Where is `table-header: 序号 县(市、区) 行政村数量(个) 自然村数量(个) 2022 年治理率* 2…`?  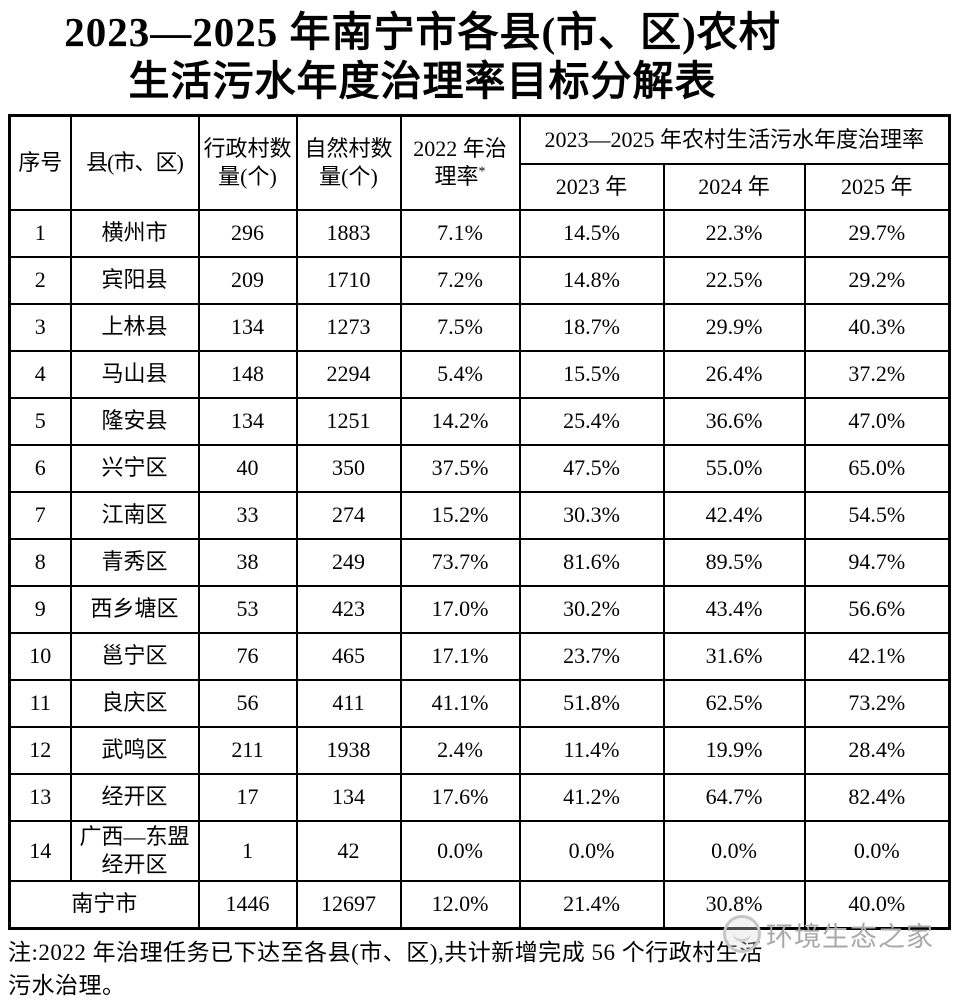
table-header: 序号 县(市、区) 行政村数量(个) 自然村数量(个) 2022 年治理率* 2… is located at coordinates (479, 162).